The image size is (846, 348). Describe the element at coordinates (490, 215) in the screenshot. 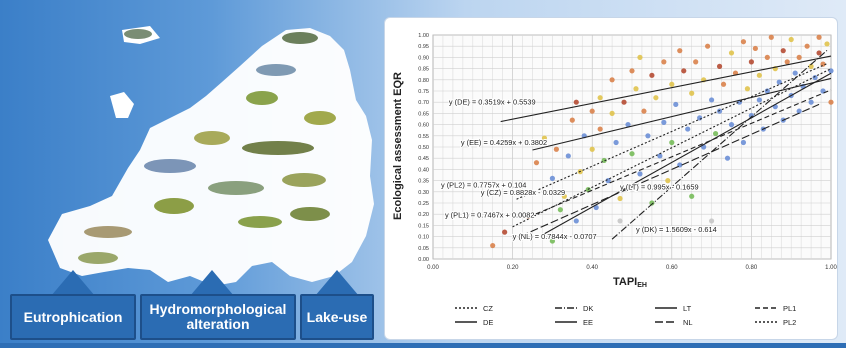

I see `equation-label-pl1: y (PL1) = 0.7467x + 0.0082` at that location.